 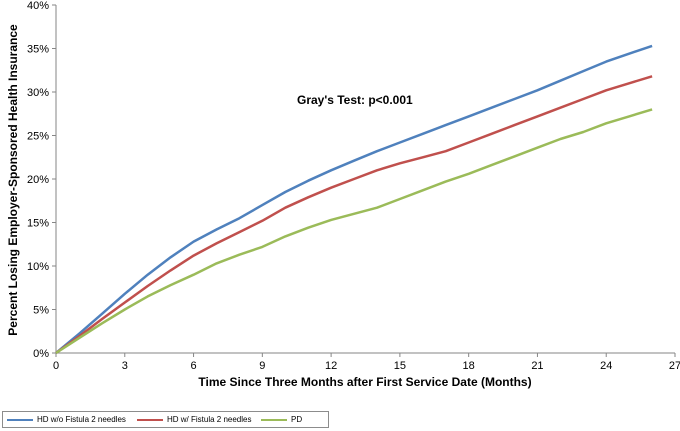 I want to click on x-tick-label: 3, so click(x=125, y=366).